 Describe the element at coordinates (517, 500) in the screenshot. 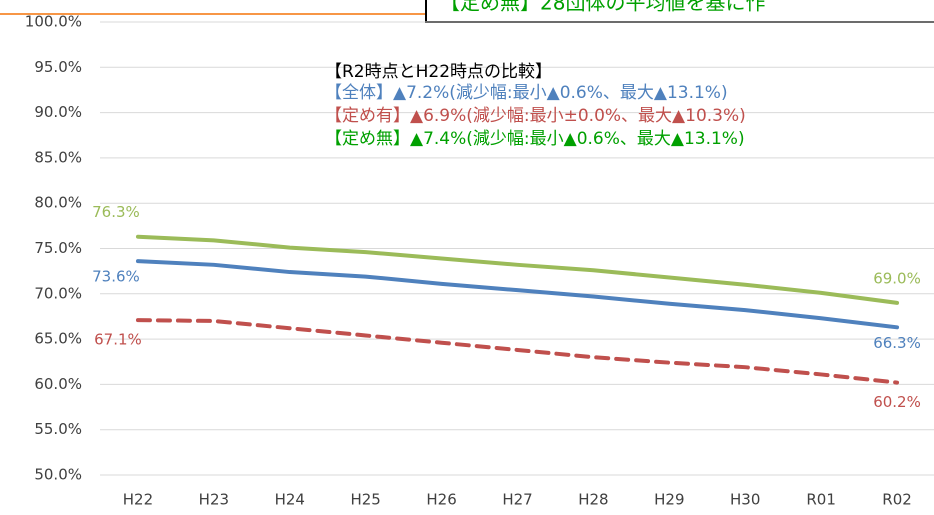

I see `x-tick-label: H27` at that location.